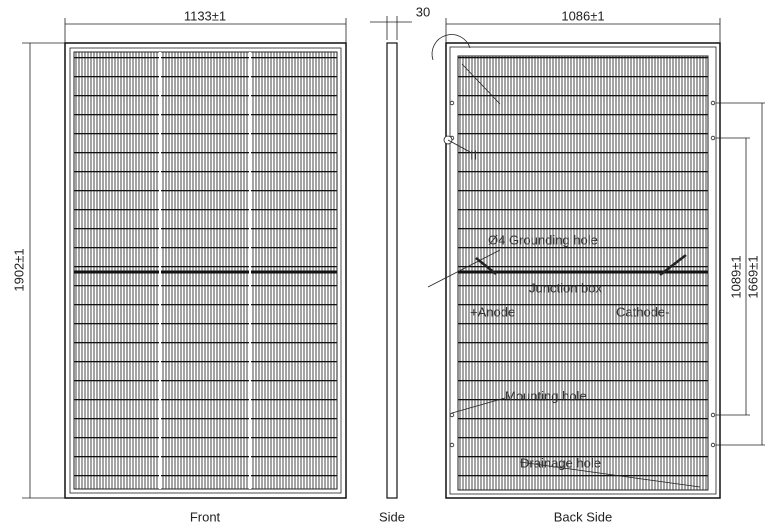 This screenshot has width=765, height=529. I want to click on callout: Mounting hole, so click(546, 395).